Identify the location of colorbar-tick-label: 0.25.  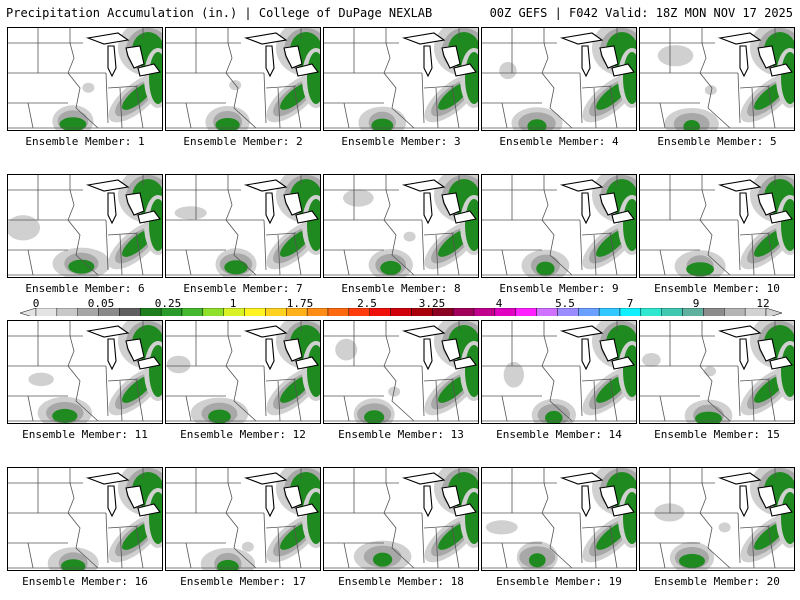
(168, 303).